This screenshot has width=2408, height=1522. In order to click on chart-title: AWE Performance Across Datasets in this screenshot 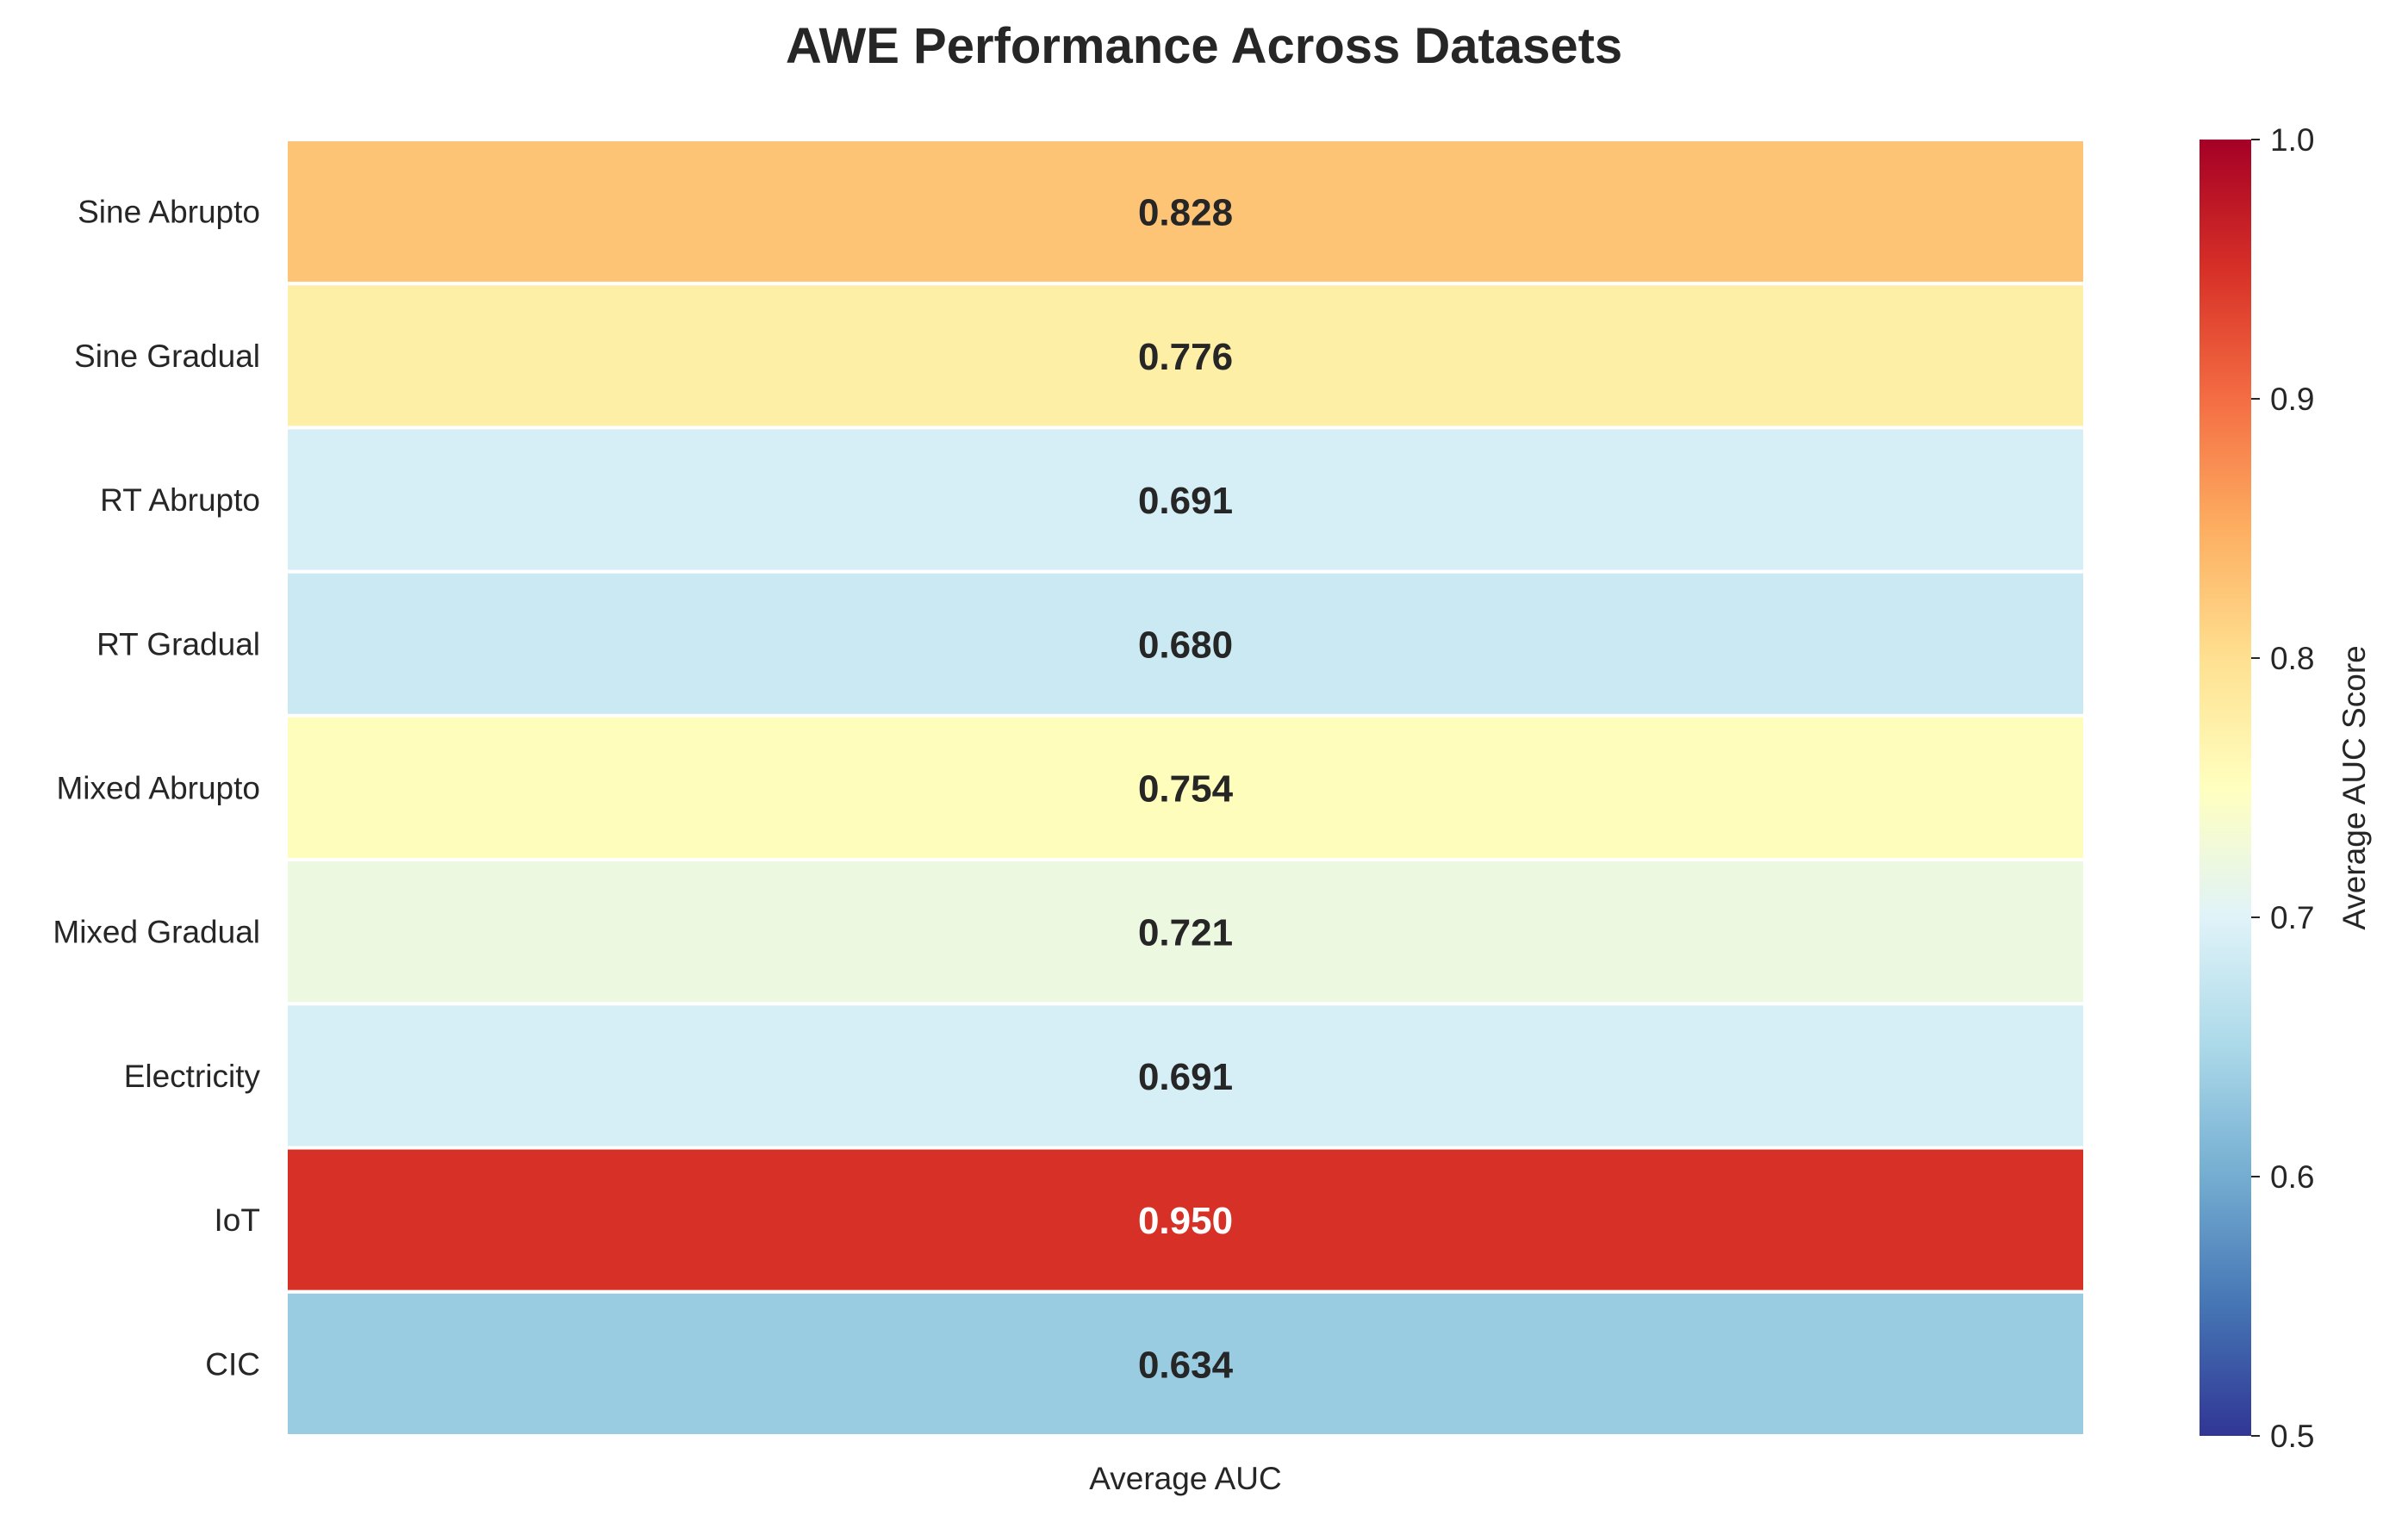, I will do `click(1204, 46)`.